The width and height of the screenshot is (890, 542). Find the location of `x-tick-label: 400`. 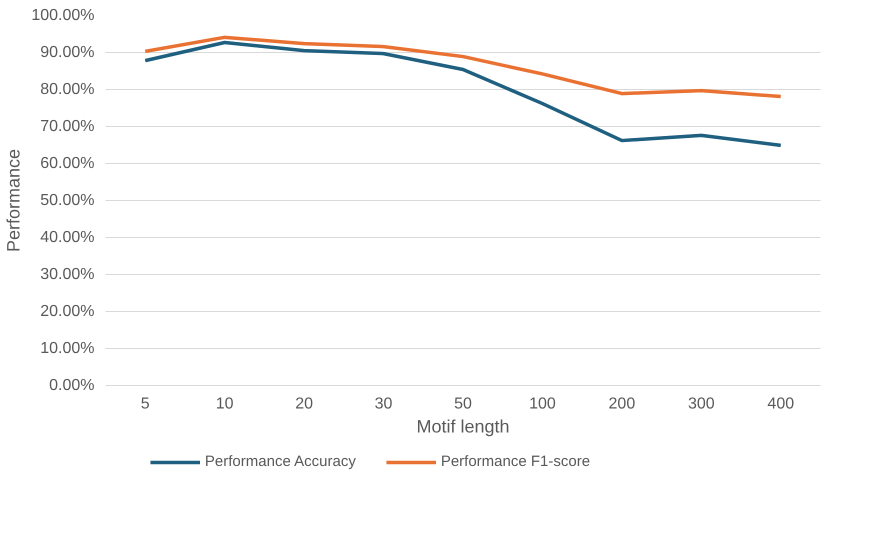

x-tick-label: 400 is located at coordinates (780, 404).